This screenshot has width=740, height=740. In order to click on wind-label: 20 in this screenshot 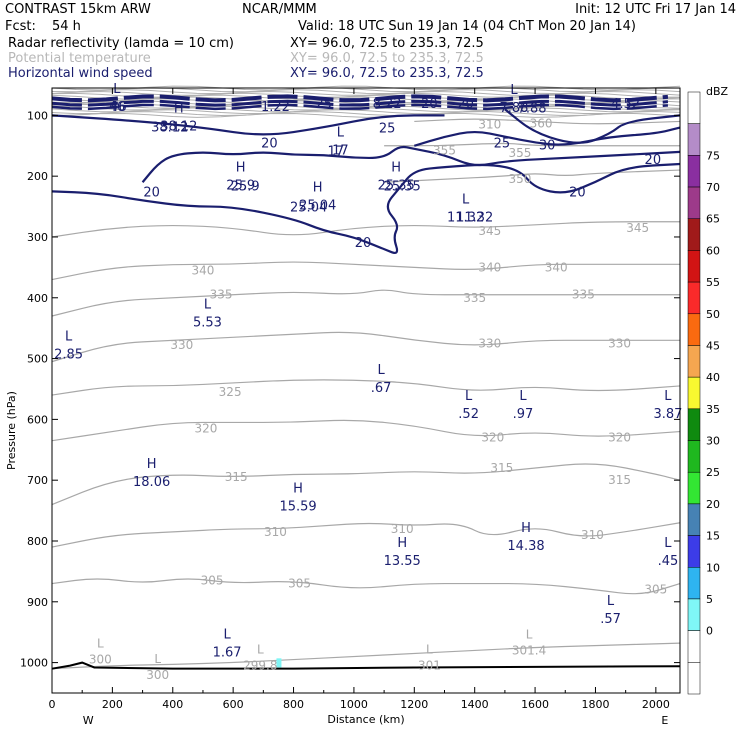, I will do `click(363, 243)`.